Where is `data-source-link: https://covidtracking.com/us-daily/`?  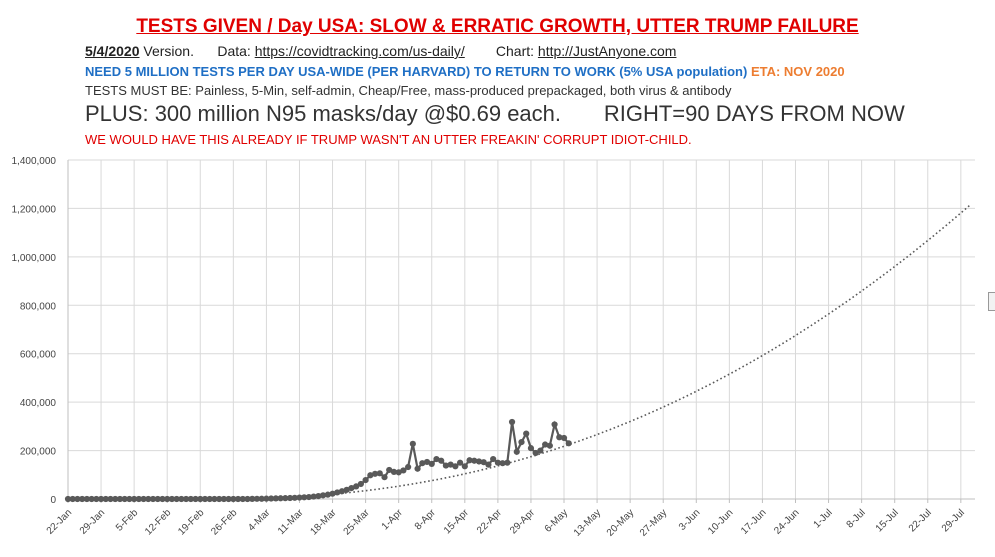
data-source-link: https://covidtracking.com/us-daily/ is located at coordinates (359, 51).